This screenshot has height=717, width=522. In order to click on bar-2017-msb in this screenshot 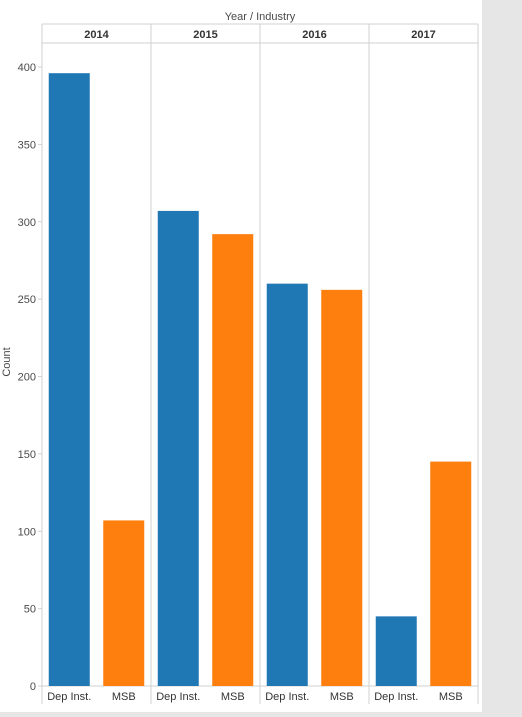, I will do `click(451, 573)`.